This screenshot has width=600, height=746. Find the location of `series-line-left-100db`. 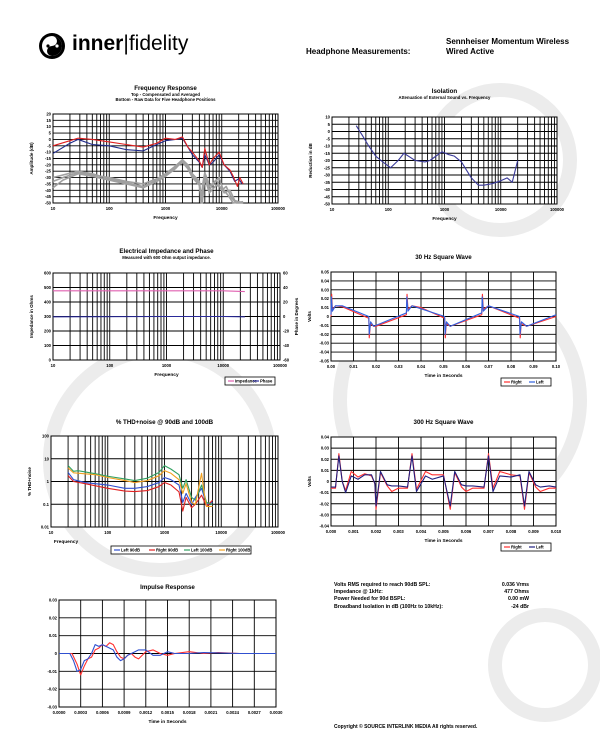

series-line-left-100db is located at coordinates (140, 485).